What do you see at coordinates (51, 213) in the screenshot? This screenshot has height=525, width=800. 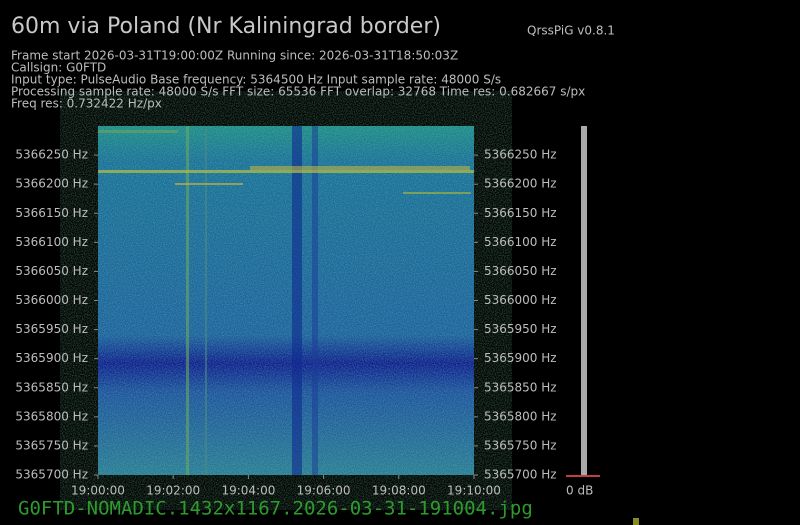 I see `y-tick-label: 5366150 Hz` at bounding box center [51, 213].